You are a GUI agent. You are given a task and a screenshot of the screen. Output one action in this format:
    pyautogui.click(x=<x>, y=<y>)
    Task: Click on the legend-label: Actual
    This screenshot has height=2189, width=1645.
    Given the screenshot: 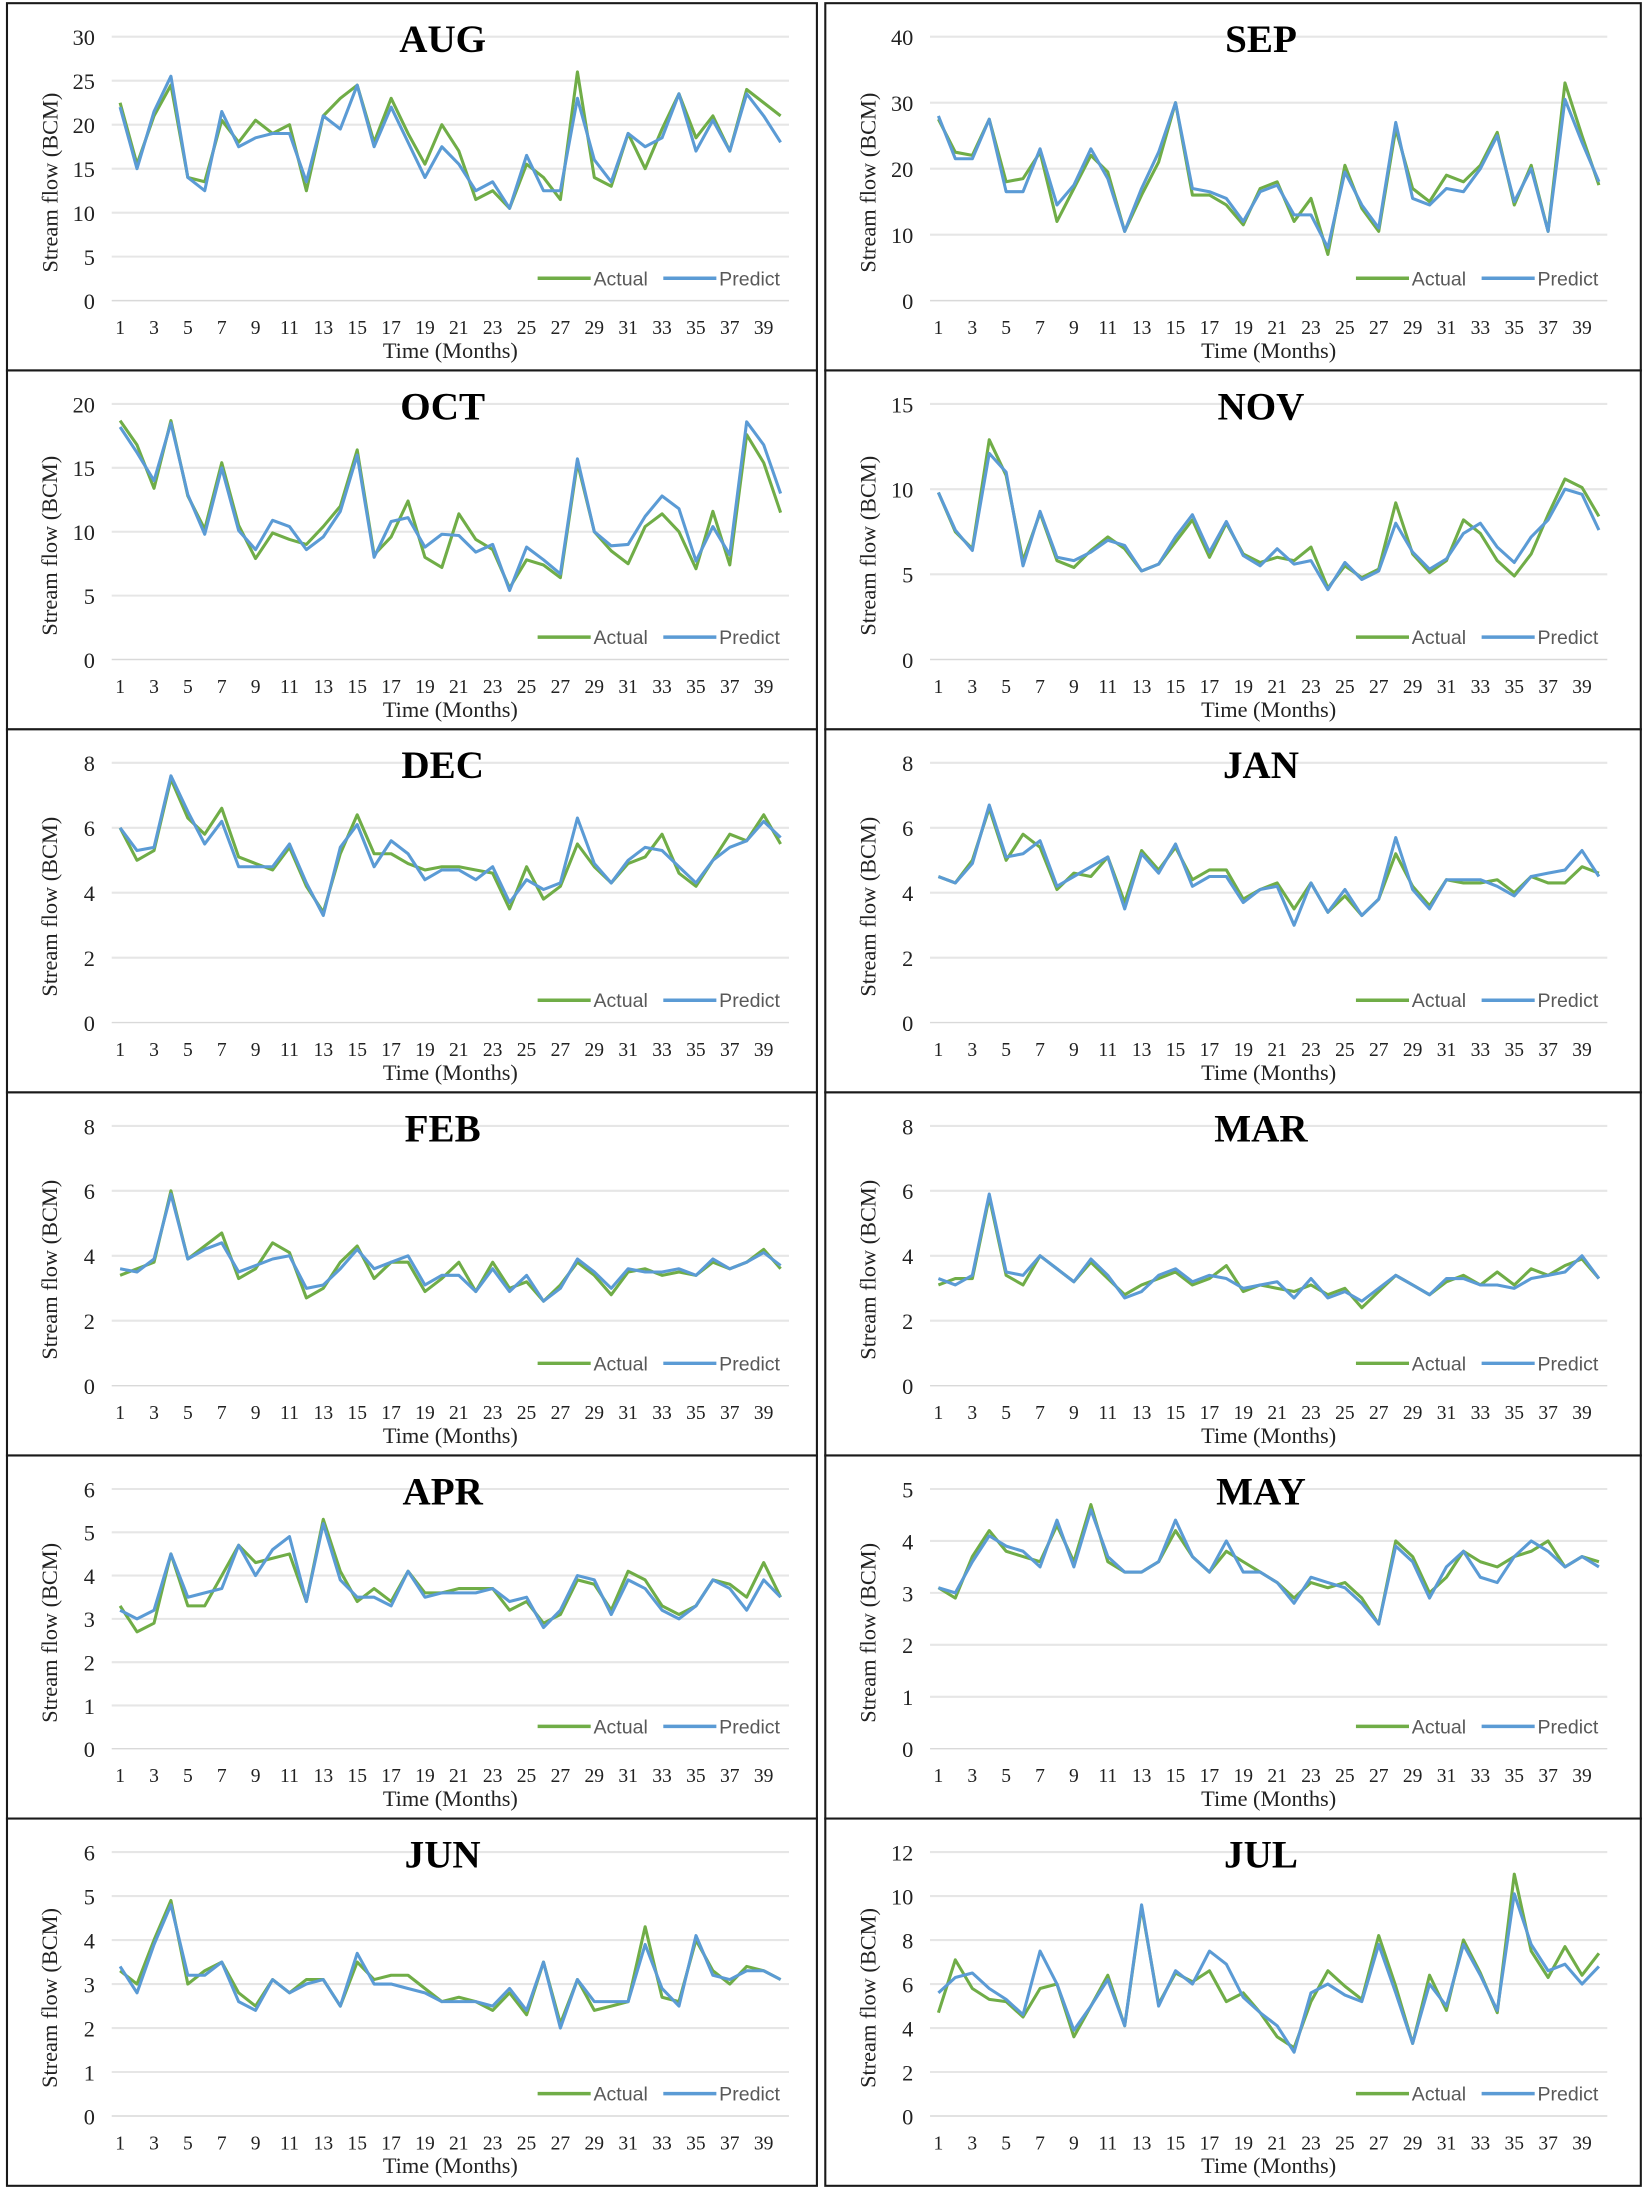 What is the action you would take?
    pyautogui.click(x=1439, y=279)
    